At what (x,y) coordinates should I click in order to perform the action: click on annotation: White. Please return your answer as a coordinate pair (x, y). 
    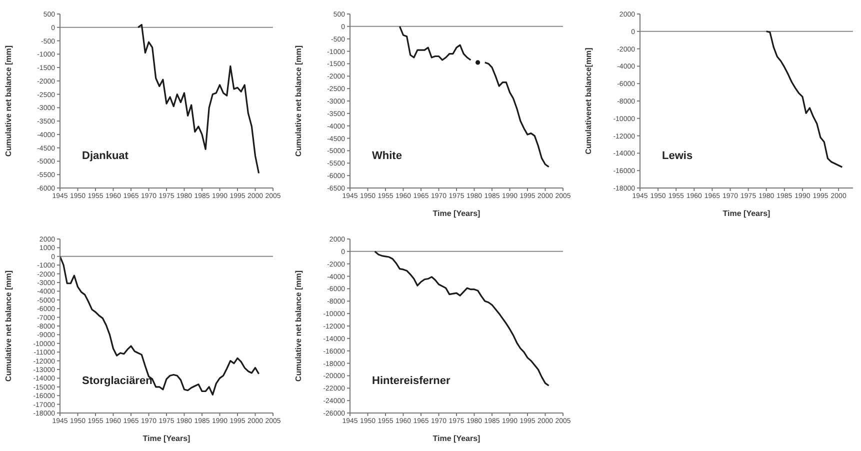
    Looking at the image, I should click on (387, 156).